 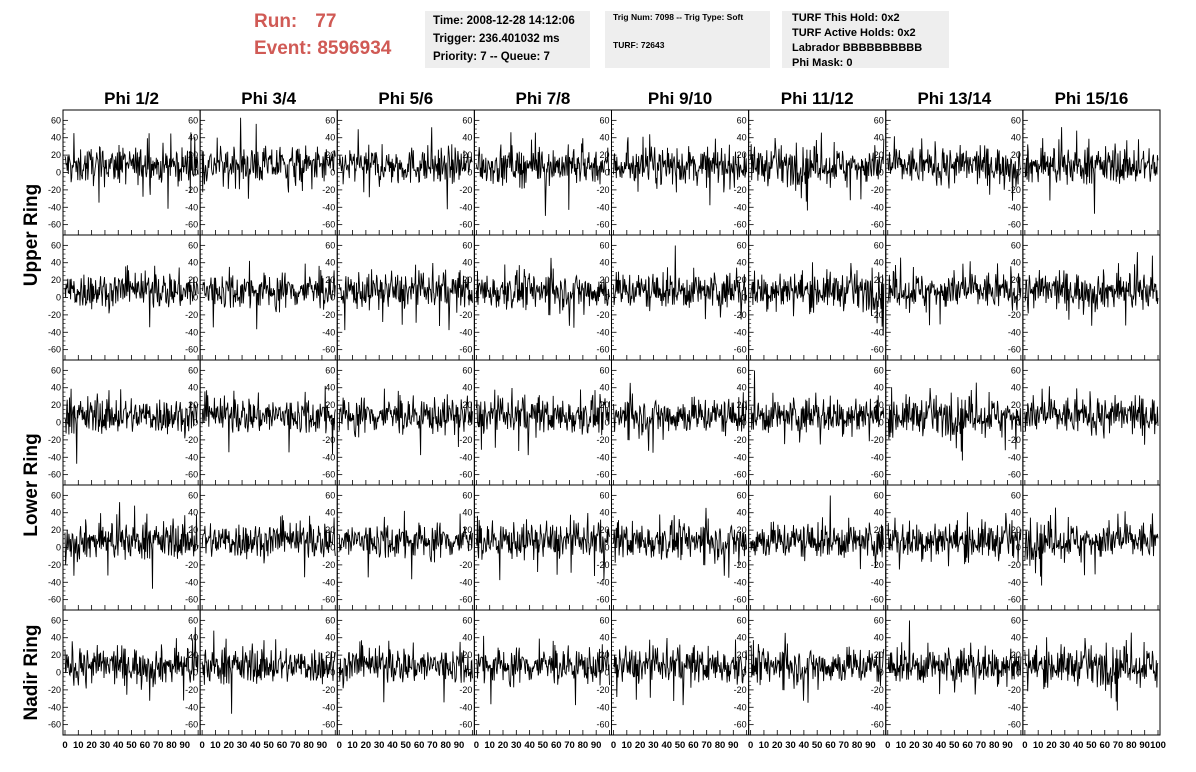 I want to click on panel-r5-c5: -60 -40 -20 0 20 40 60, so click(x=673, y=672).